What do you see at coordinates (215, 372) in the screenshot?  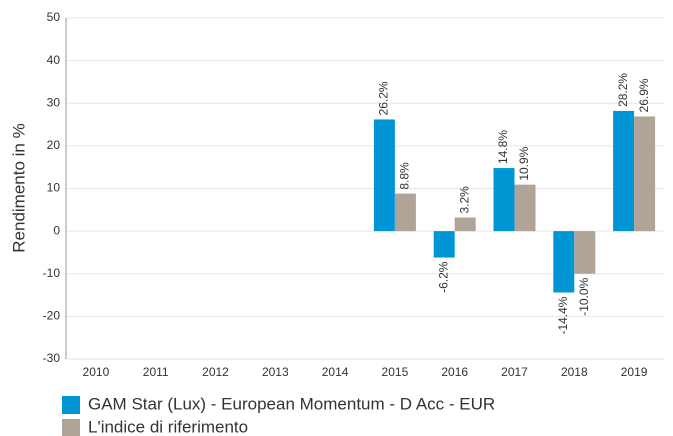 I see `x-tick-label: 2012` at bounding box center [215, 372].